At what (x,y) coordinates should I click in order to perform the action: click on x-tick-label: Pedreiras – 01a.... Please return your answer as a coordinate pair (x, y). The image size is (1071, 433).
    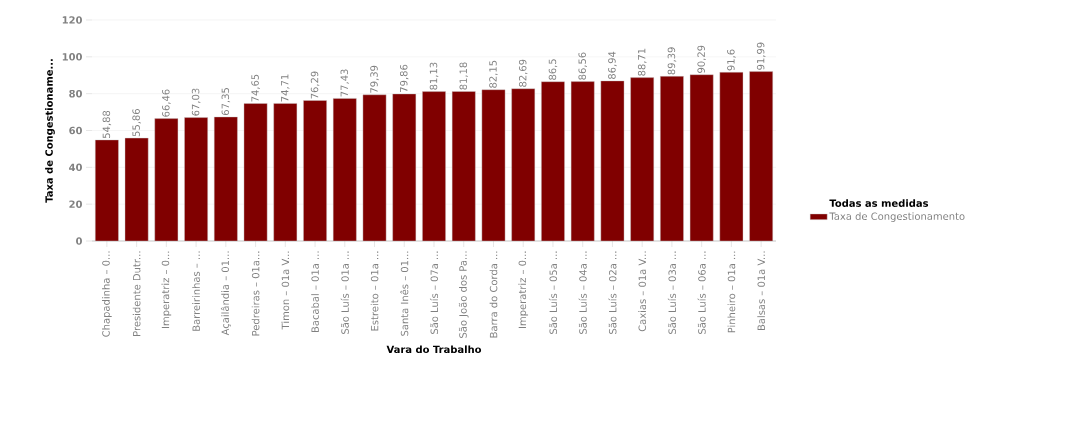
    Looking at the image, I should click on (255, 293).